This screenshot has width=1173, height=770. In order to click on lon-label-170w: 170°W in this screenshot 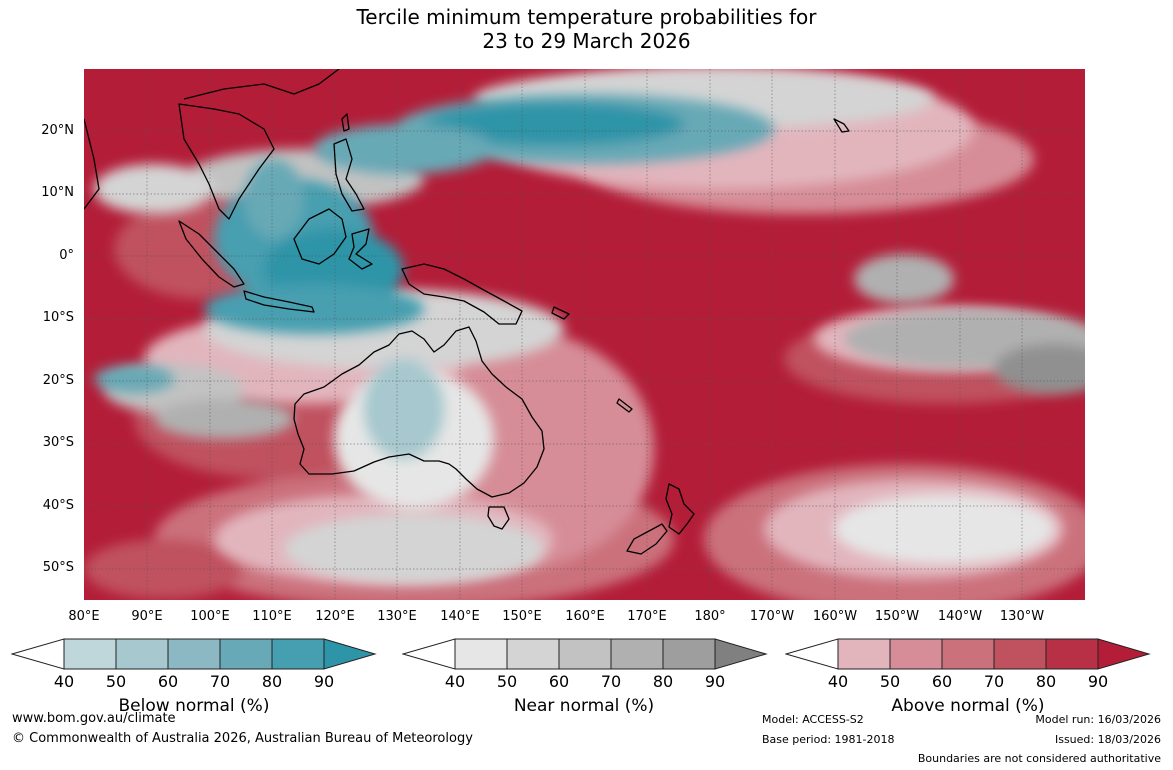, I will do `click(772, 616)`.